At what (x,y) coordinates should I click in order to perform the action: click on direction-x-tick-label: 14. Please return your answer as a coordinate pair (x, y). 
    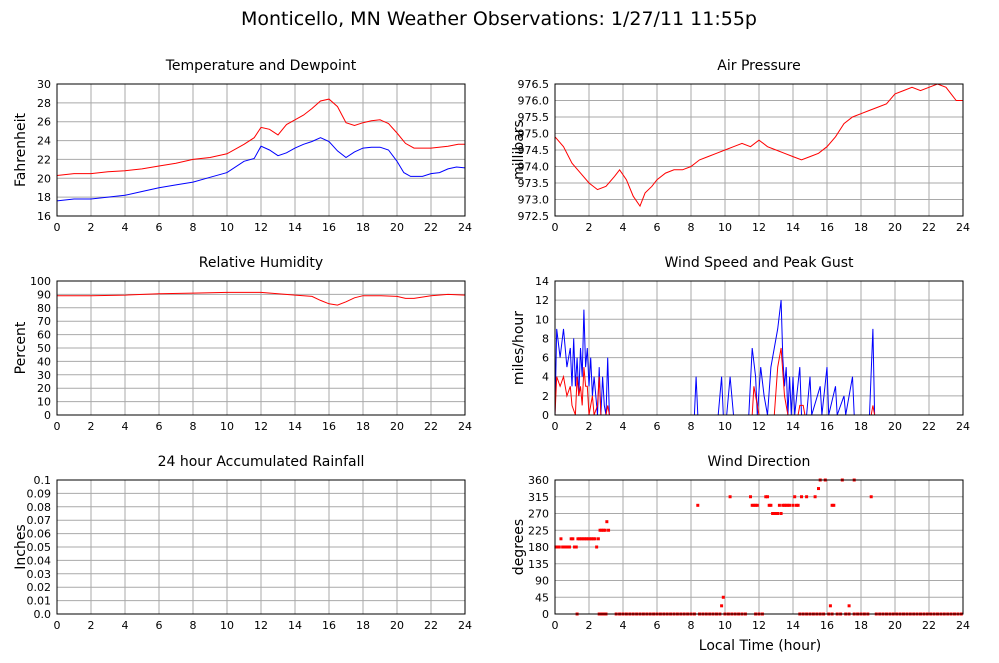
    Looking at the image, I should click on (793, 625).